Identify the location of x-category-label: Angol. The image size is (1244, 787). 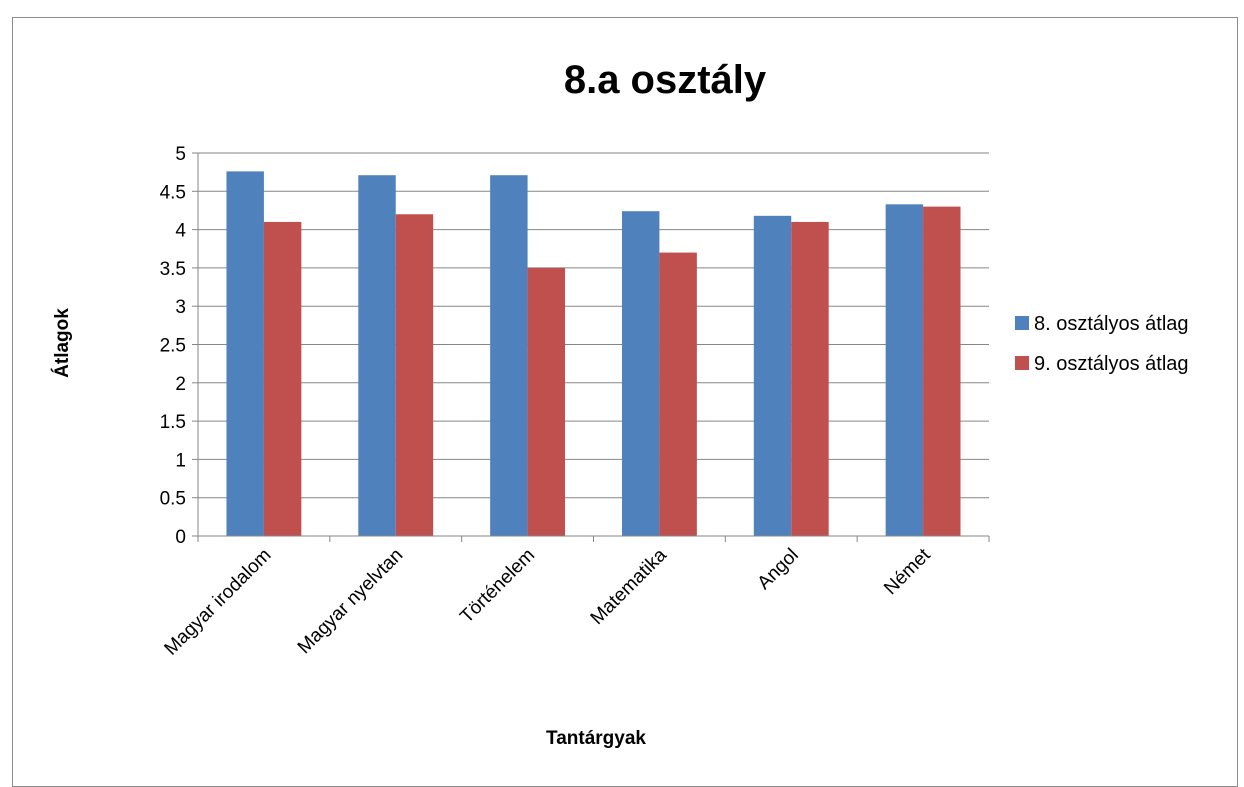
(778, 569).